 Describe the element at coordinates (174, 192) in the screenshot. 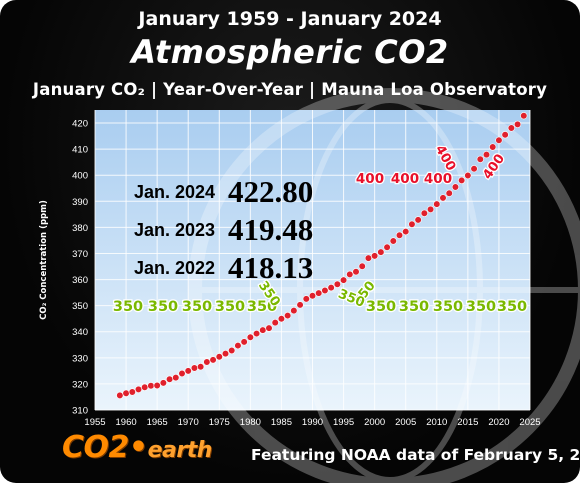

I see `callout-label: Jan. 2024` at that location.